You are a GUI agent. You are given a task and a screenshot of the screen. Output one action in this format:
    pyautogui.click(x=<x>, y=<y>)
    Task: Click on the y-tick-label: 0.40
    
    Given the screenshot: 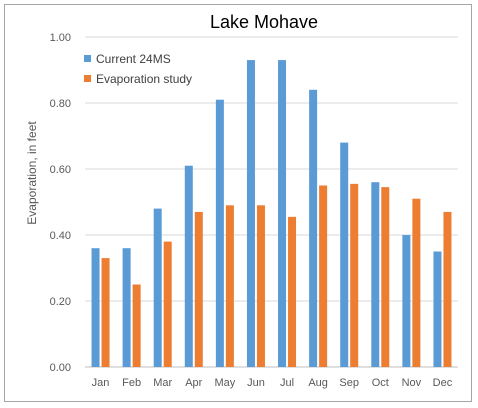 What is the action you would take?
    pyautogui.click(x=60, y=236)
    